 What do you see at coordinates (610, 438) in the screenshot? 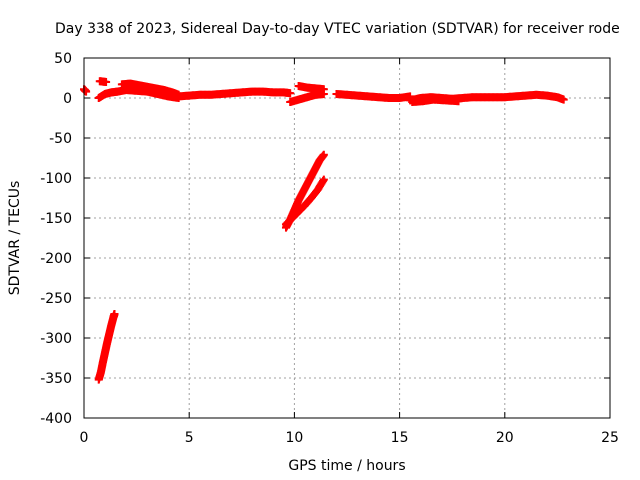
I see `x-tick-label: 25` at bounding box center [610, 438].